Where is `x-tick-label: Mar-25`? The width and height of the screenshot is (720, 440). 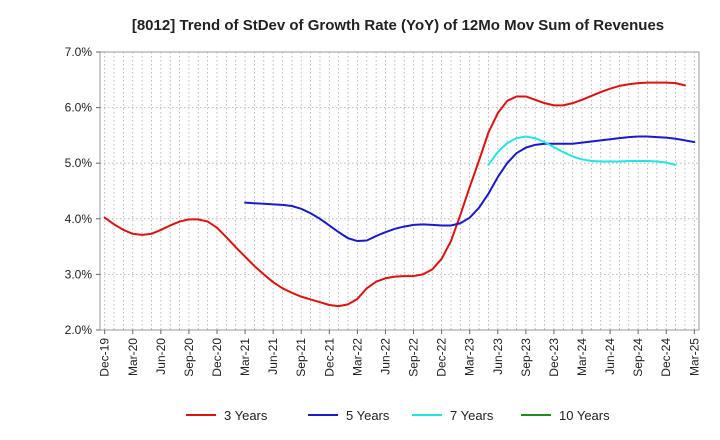
x-tick-label: Mar-25 is located at coordinates (694, 357).